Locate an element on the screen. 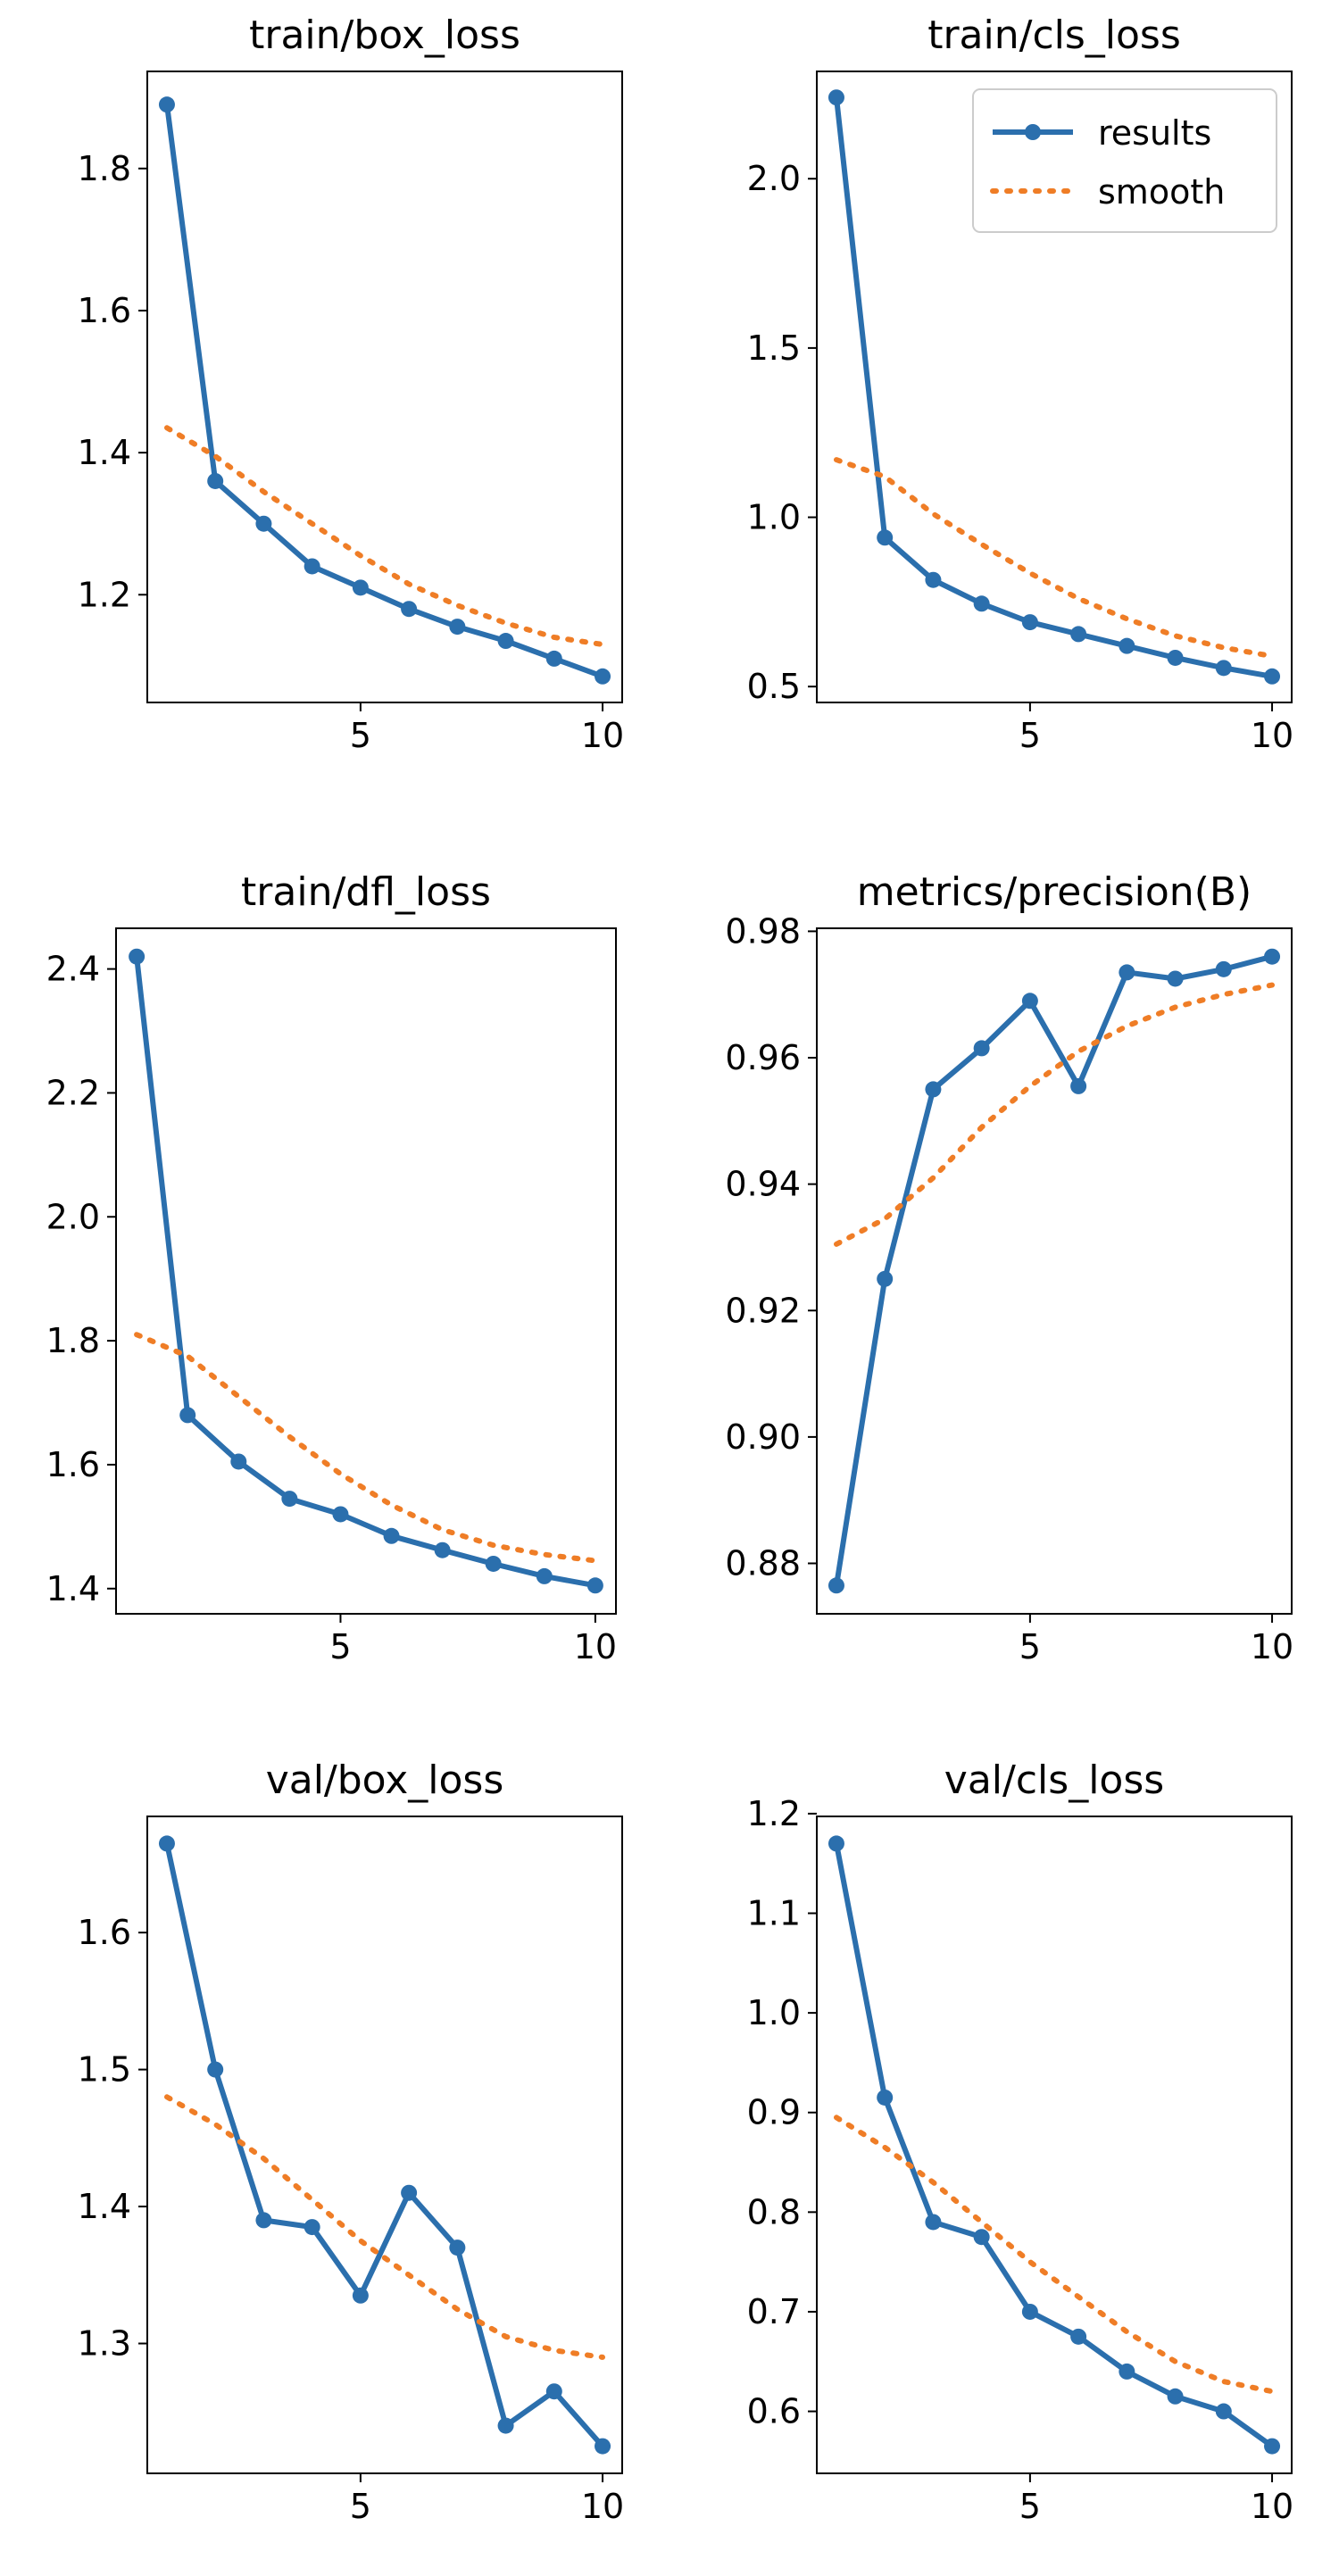  y-tick-label: 0.9 is located at coordinates (774, 2112).